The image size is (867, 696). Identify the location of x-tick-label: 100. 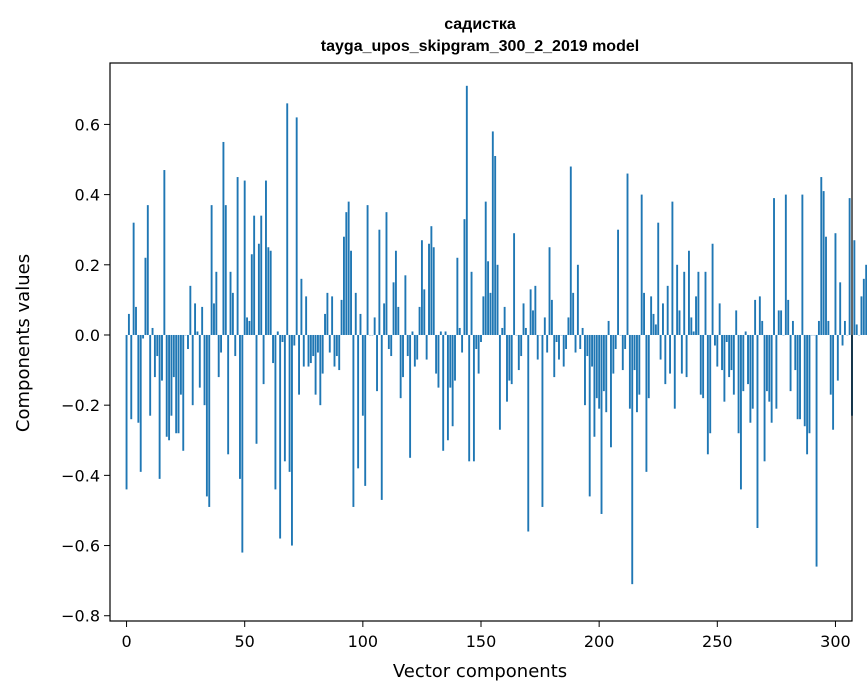
(363, 641).